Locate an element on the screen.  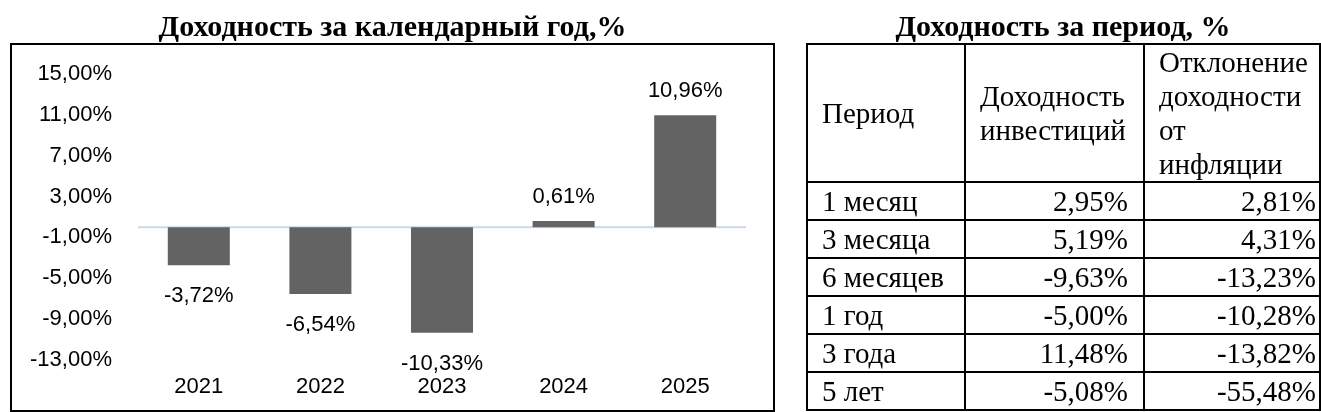
y-tick-label: 3,00% is located at coordinates (80, 195).